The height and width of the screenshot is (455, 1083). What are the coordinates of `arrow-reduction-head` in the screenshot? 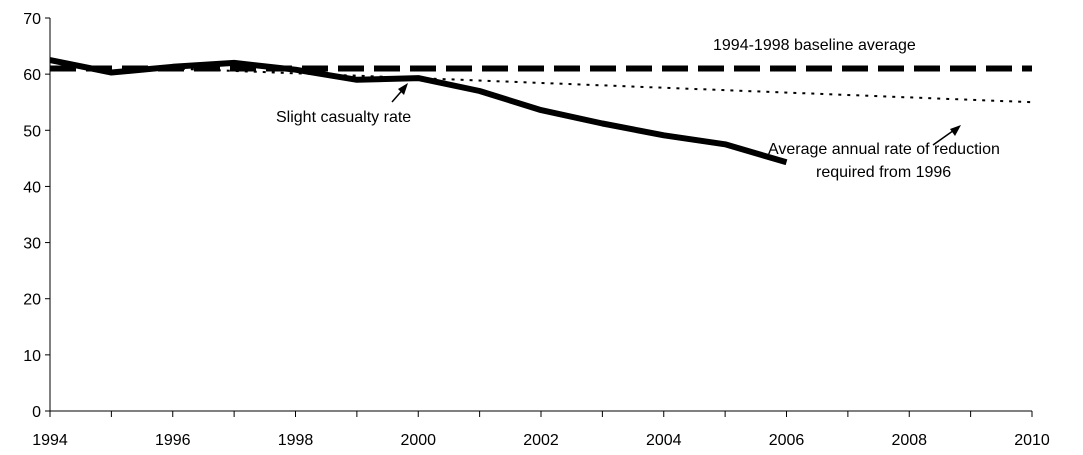 It's located at (955, 130).